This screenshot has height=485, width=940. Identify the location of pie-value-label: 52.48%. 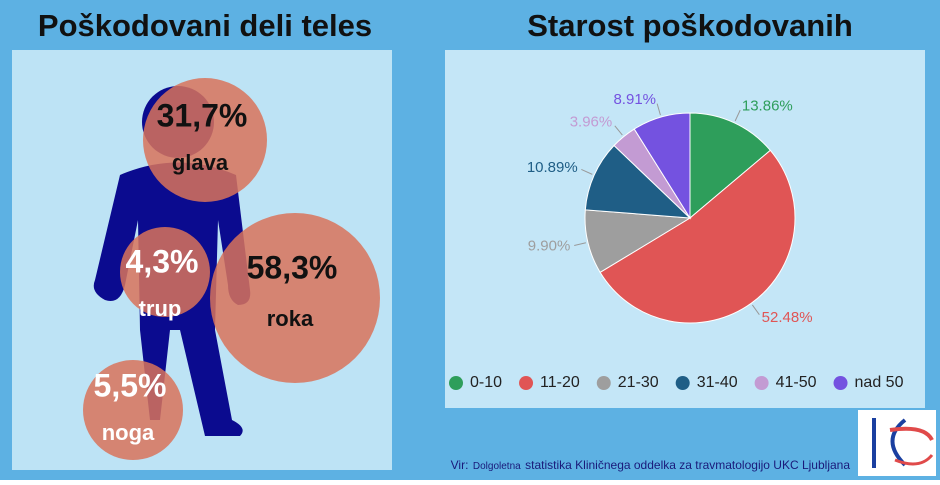
(787, 317).